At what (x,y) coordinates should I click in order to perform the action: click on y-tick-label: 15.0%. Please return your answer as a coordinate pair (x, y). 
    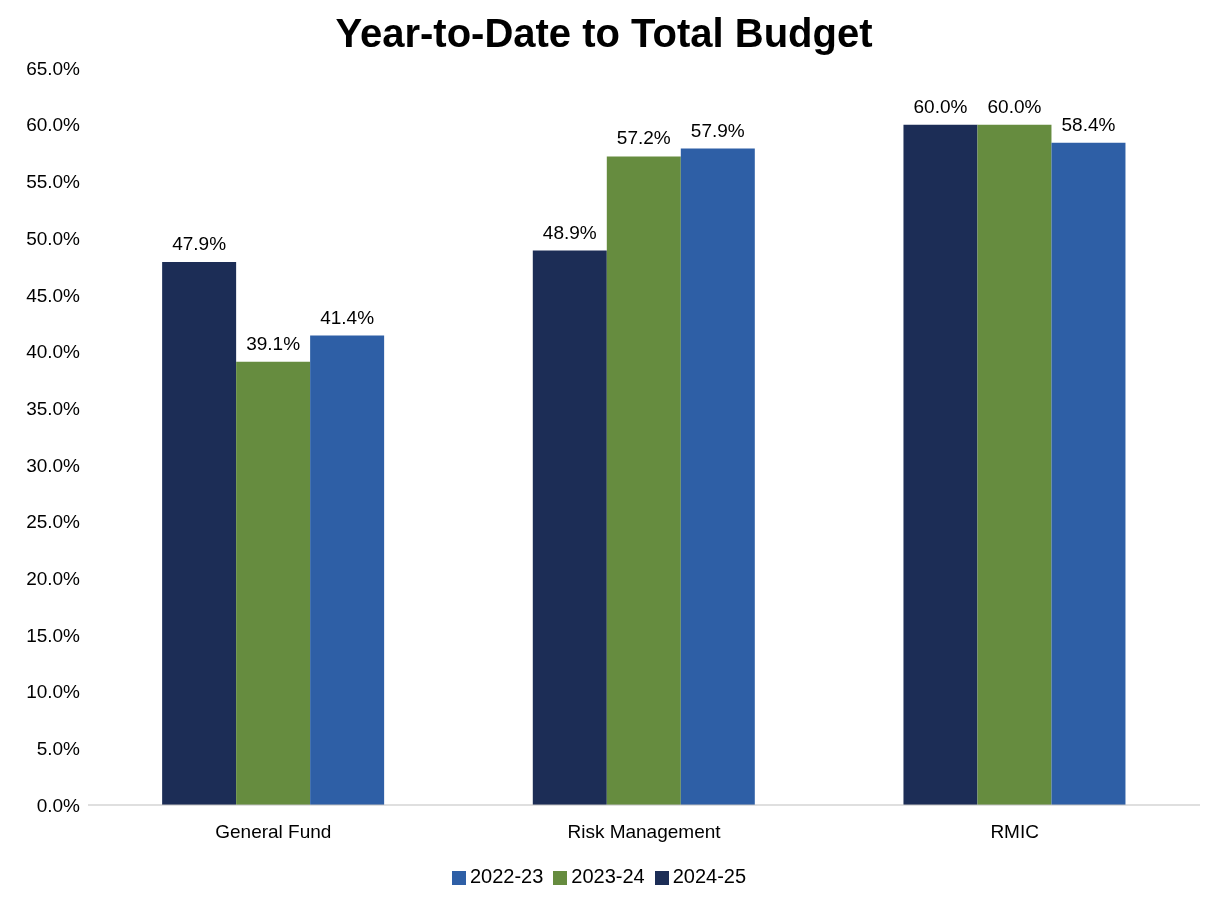
    Looking at the image, I should click on (53, 635).